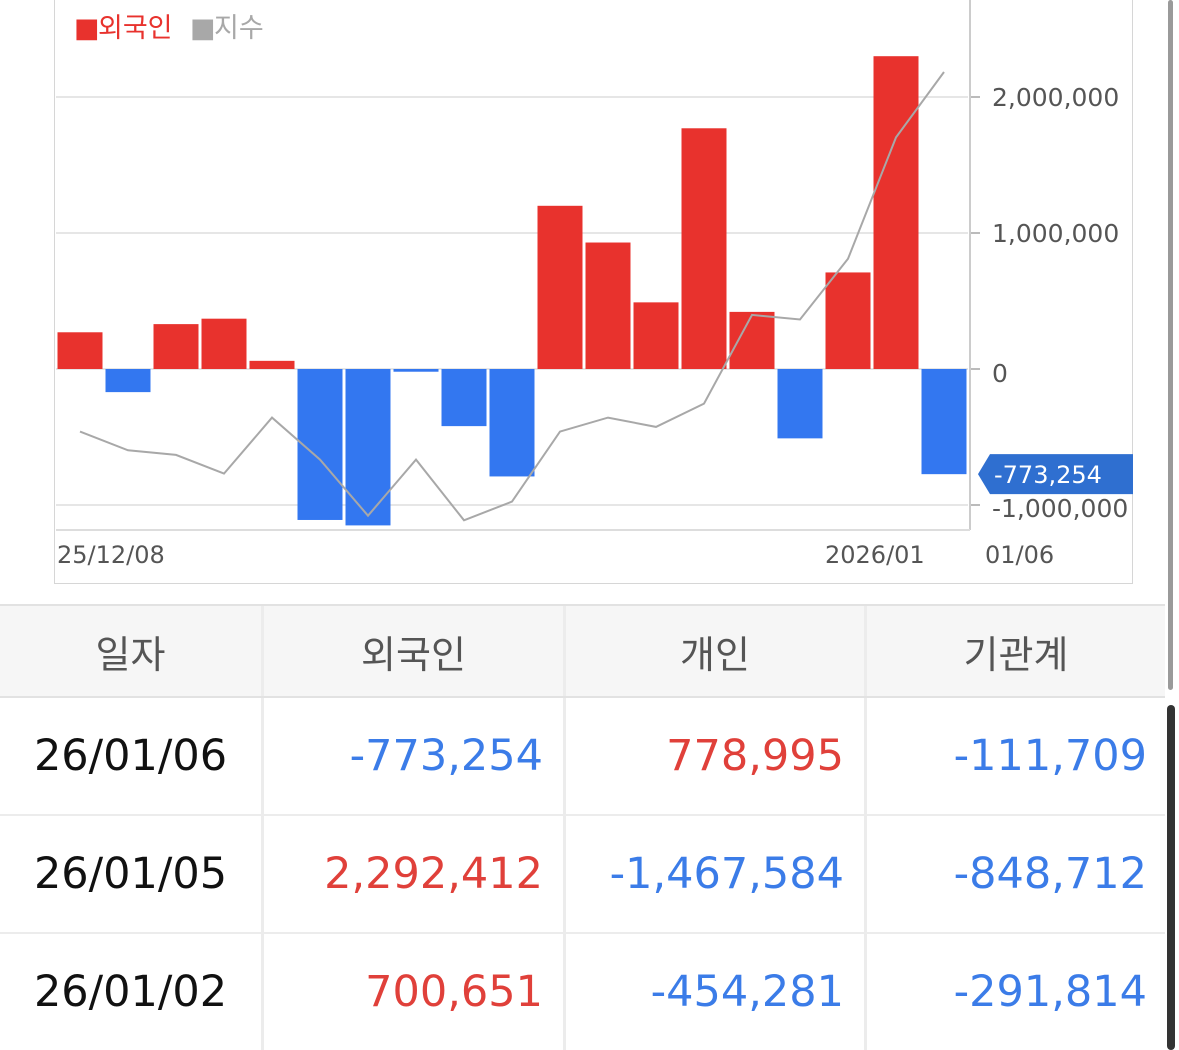 The width and height of the screenshot is (1179, 1050). I want to click on last-value-marker: -773,254, so click(1055, 474).